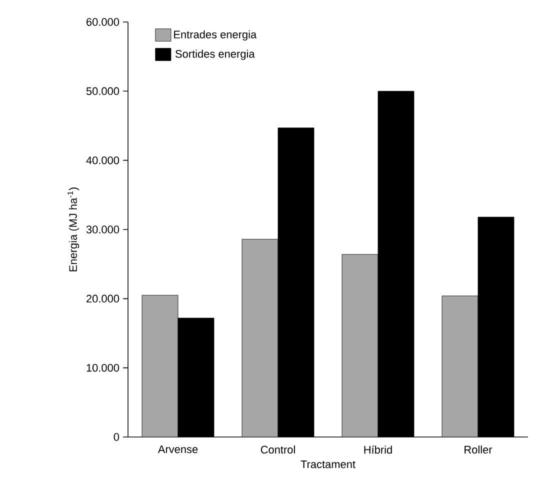 This screenshot has width=535, height=503. I want to click on y-axis-title: Energia (MJ ha$^{-1}$), so click(74, 230).